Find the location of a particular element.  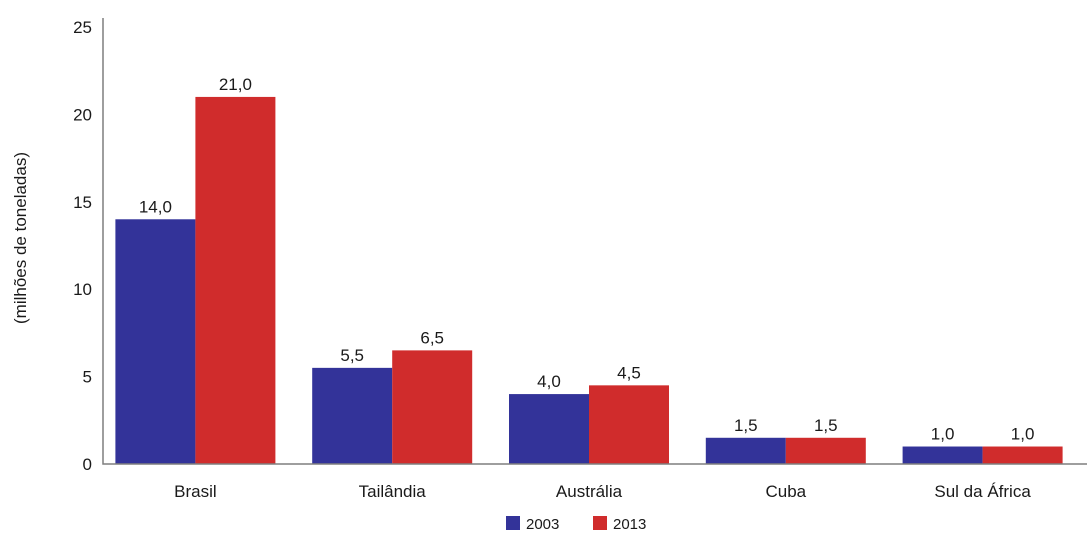

y-tick-label: 5 is located at coordinates (87, 377).